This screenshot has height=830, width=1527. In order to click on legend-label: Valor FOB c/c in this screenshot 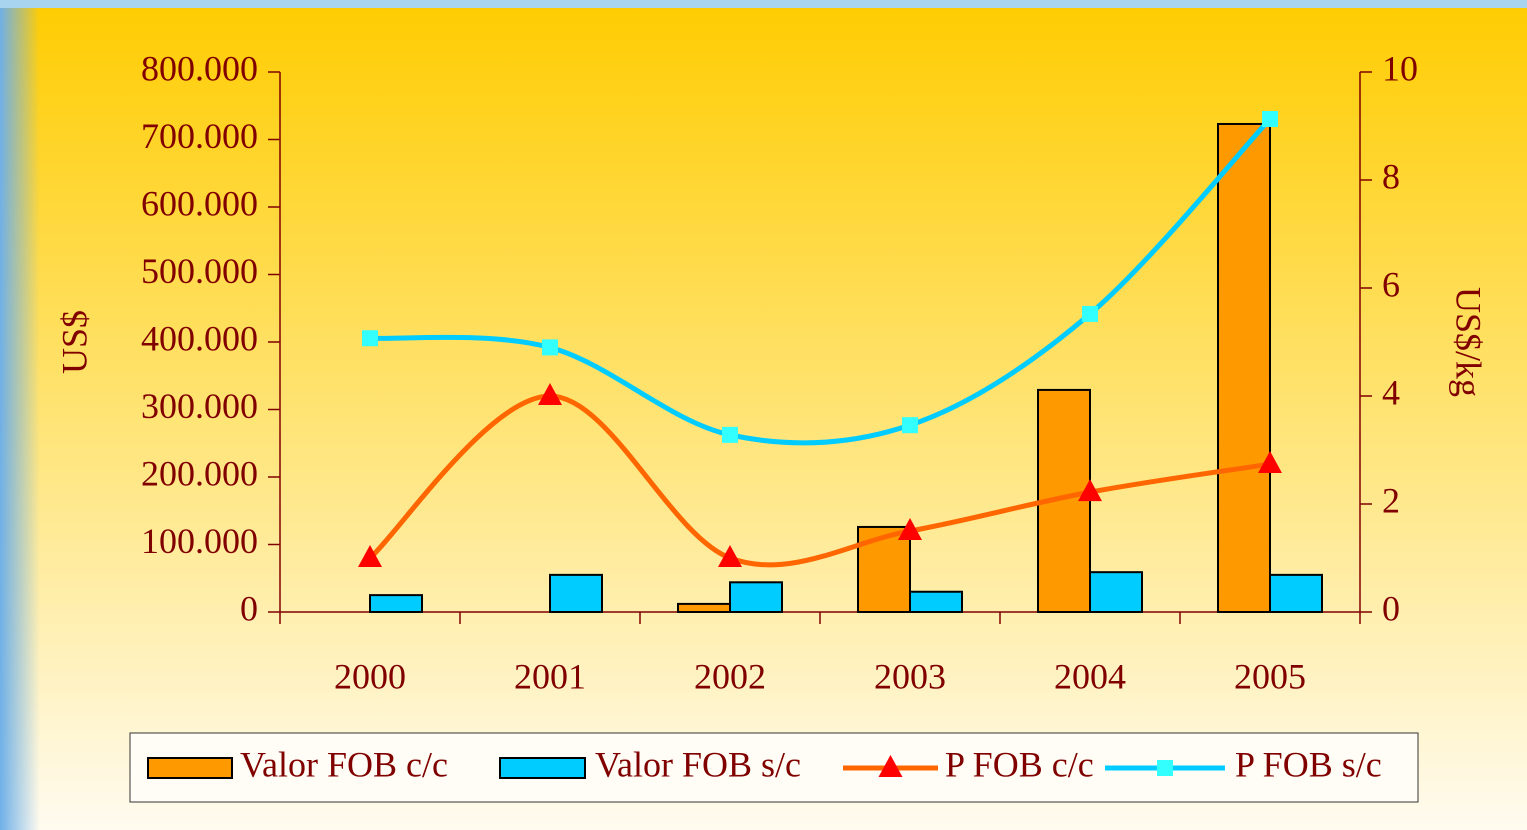, I will do `click(344, 764)`.